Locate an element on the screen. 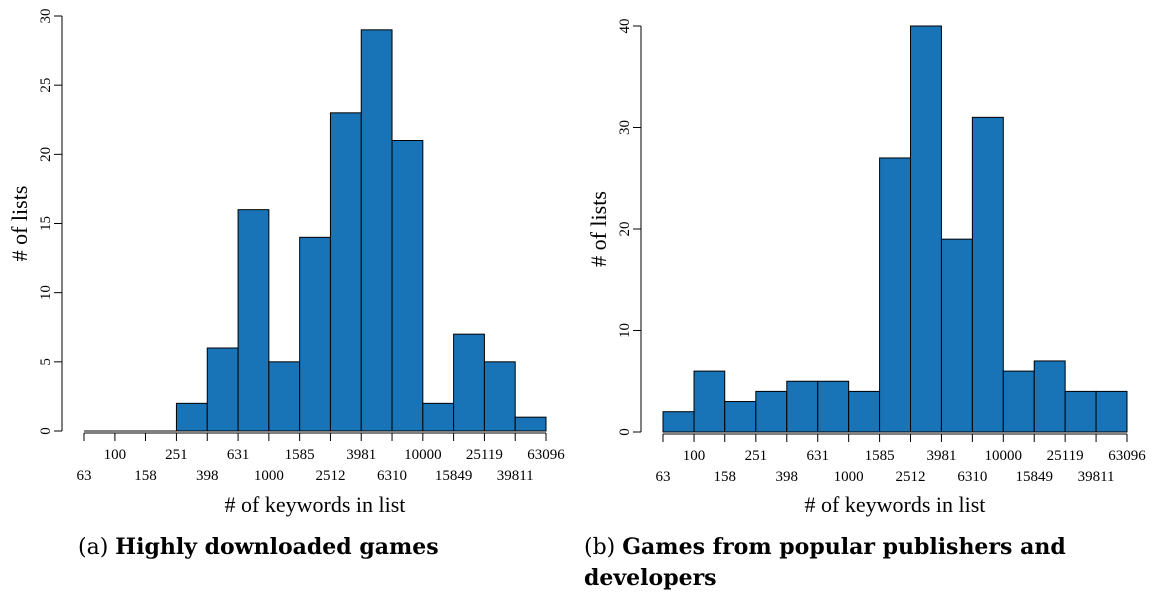 The image size is (1158, 603). caption-a-prefix: (a) is located at coordinates (93, 547).